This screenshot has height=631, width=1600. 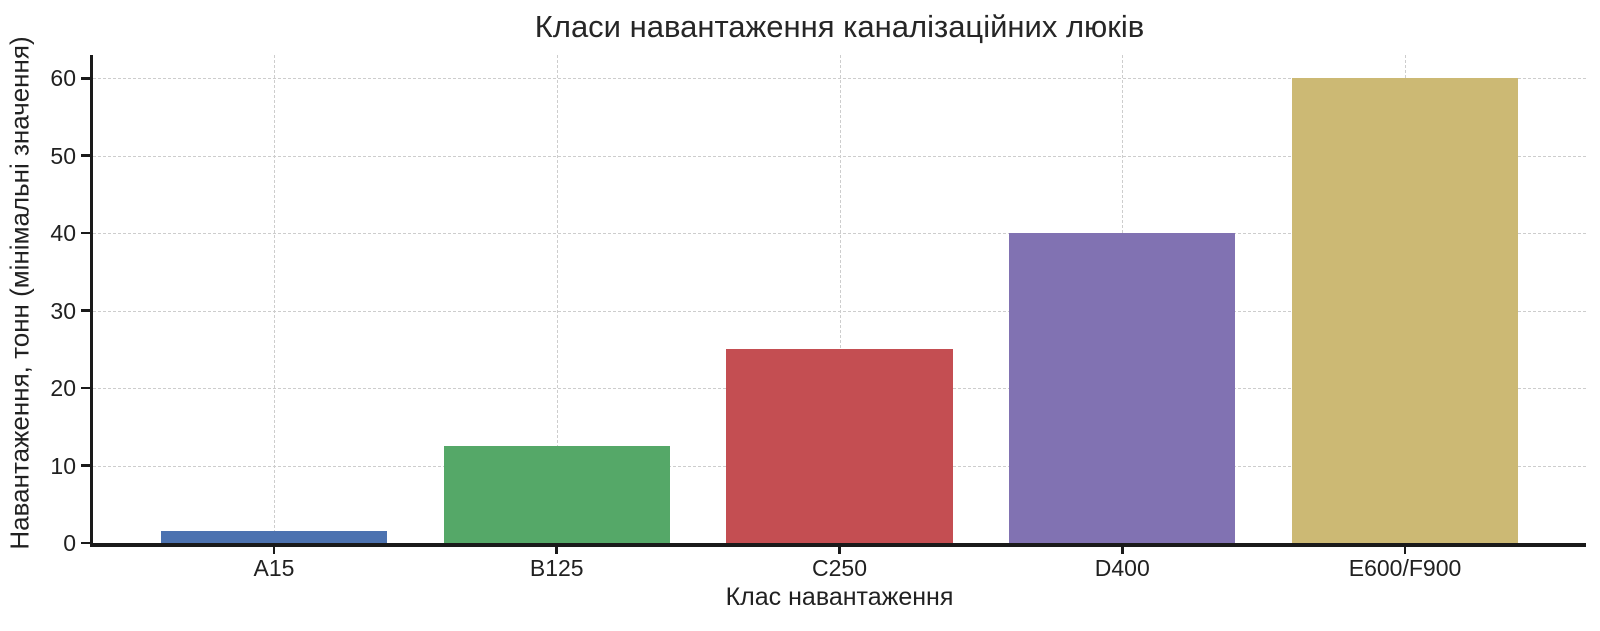 I want to click on y-tick-label-10: 10, so click(x=63, y=465).